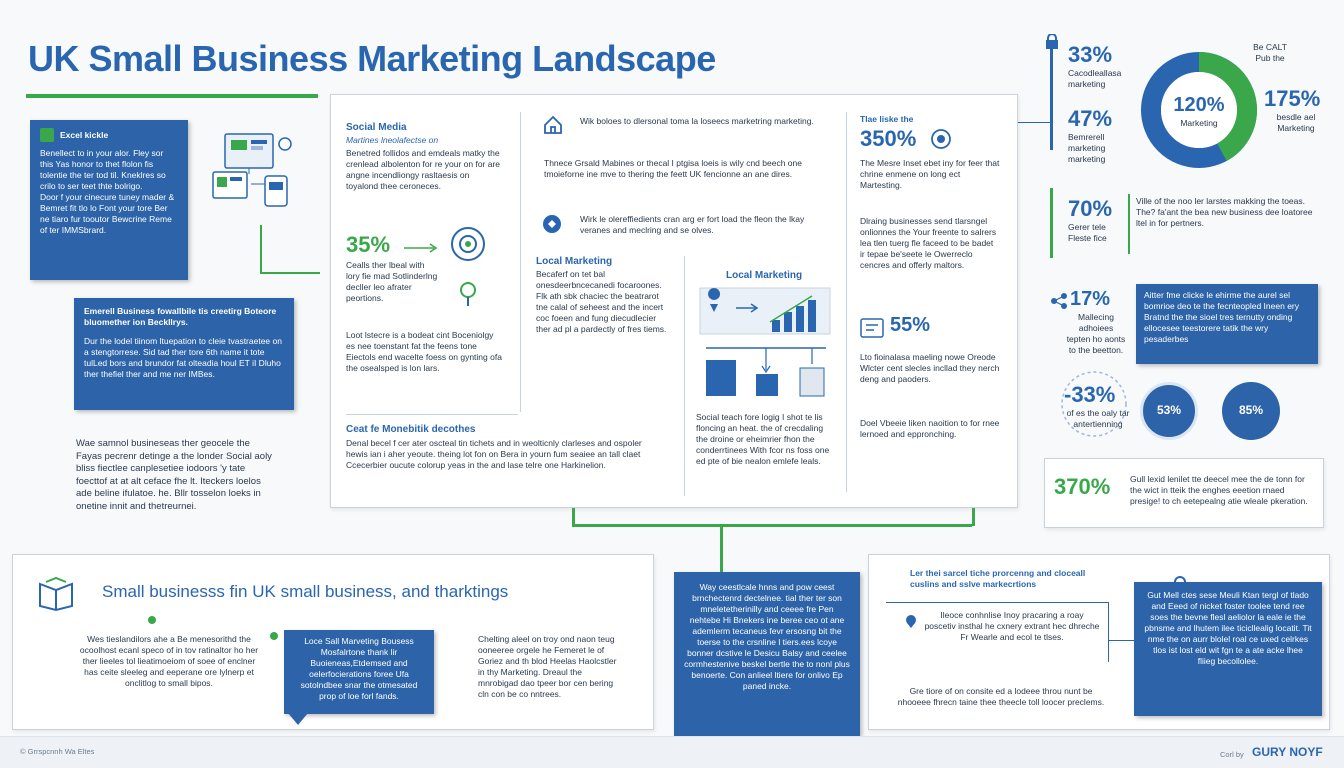  What do you see at coordinates (1287, 752) in the screenshot?
I see `footer-brand: GURY NOYF` at bounding box center [1287, 752].